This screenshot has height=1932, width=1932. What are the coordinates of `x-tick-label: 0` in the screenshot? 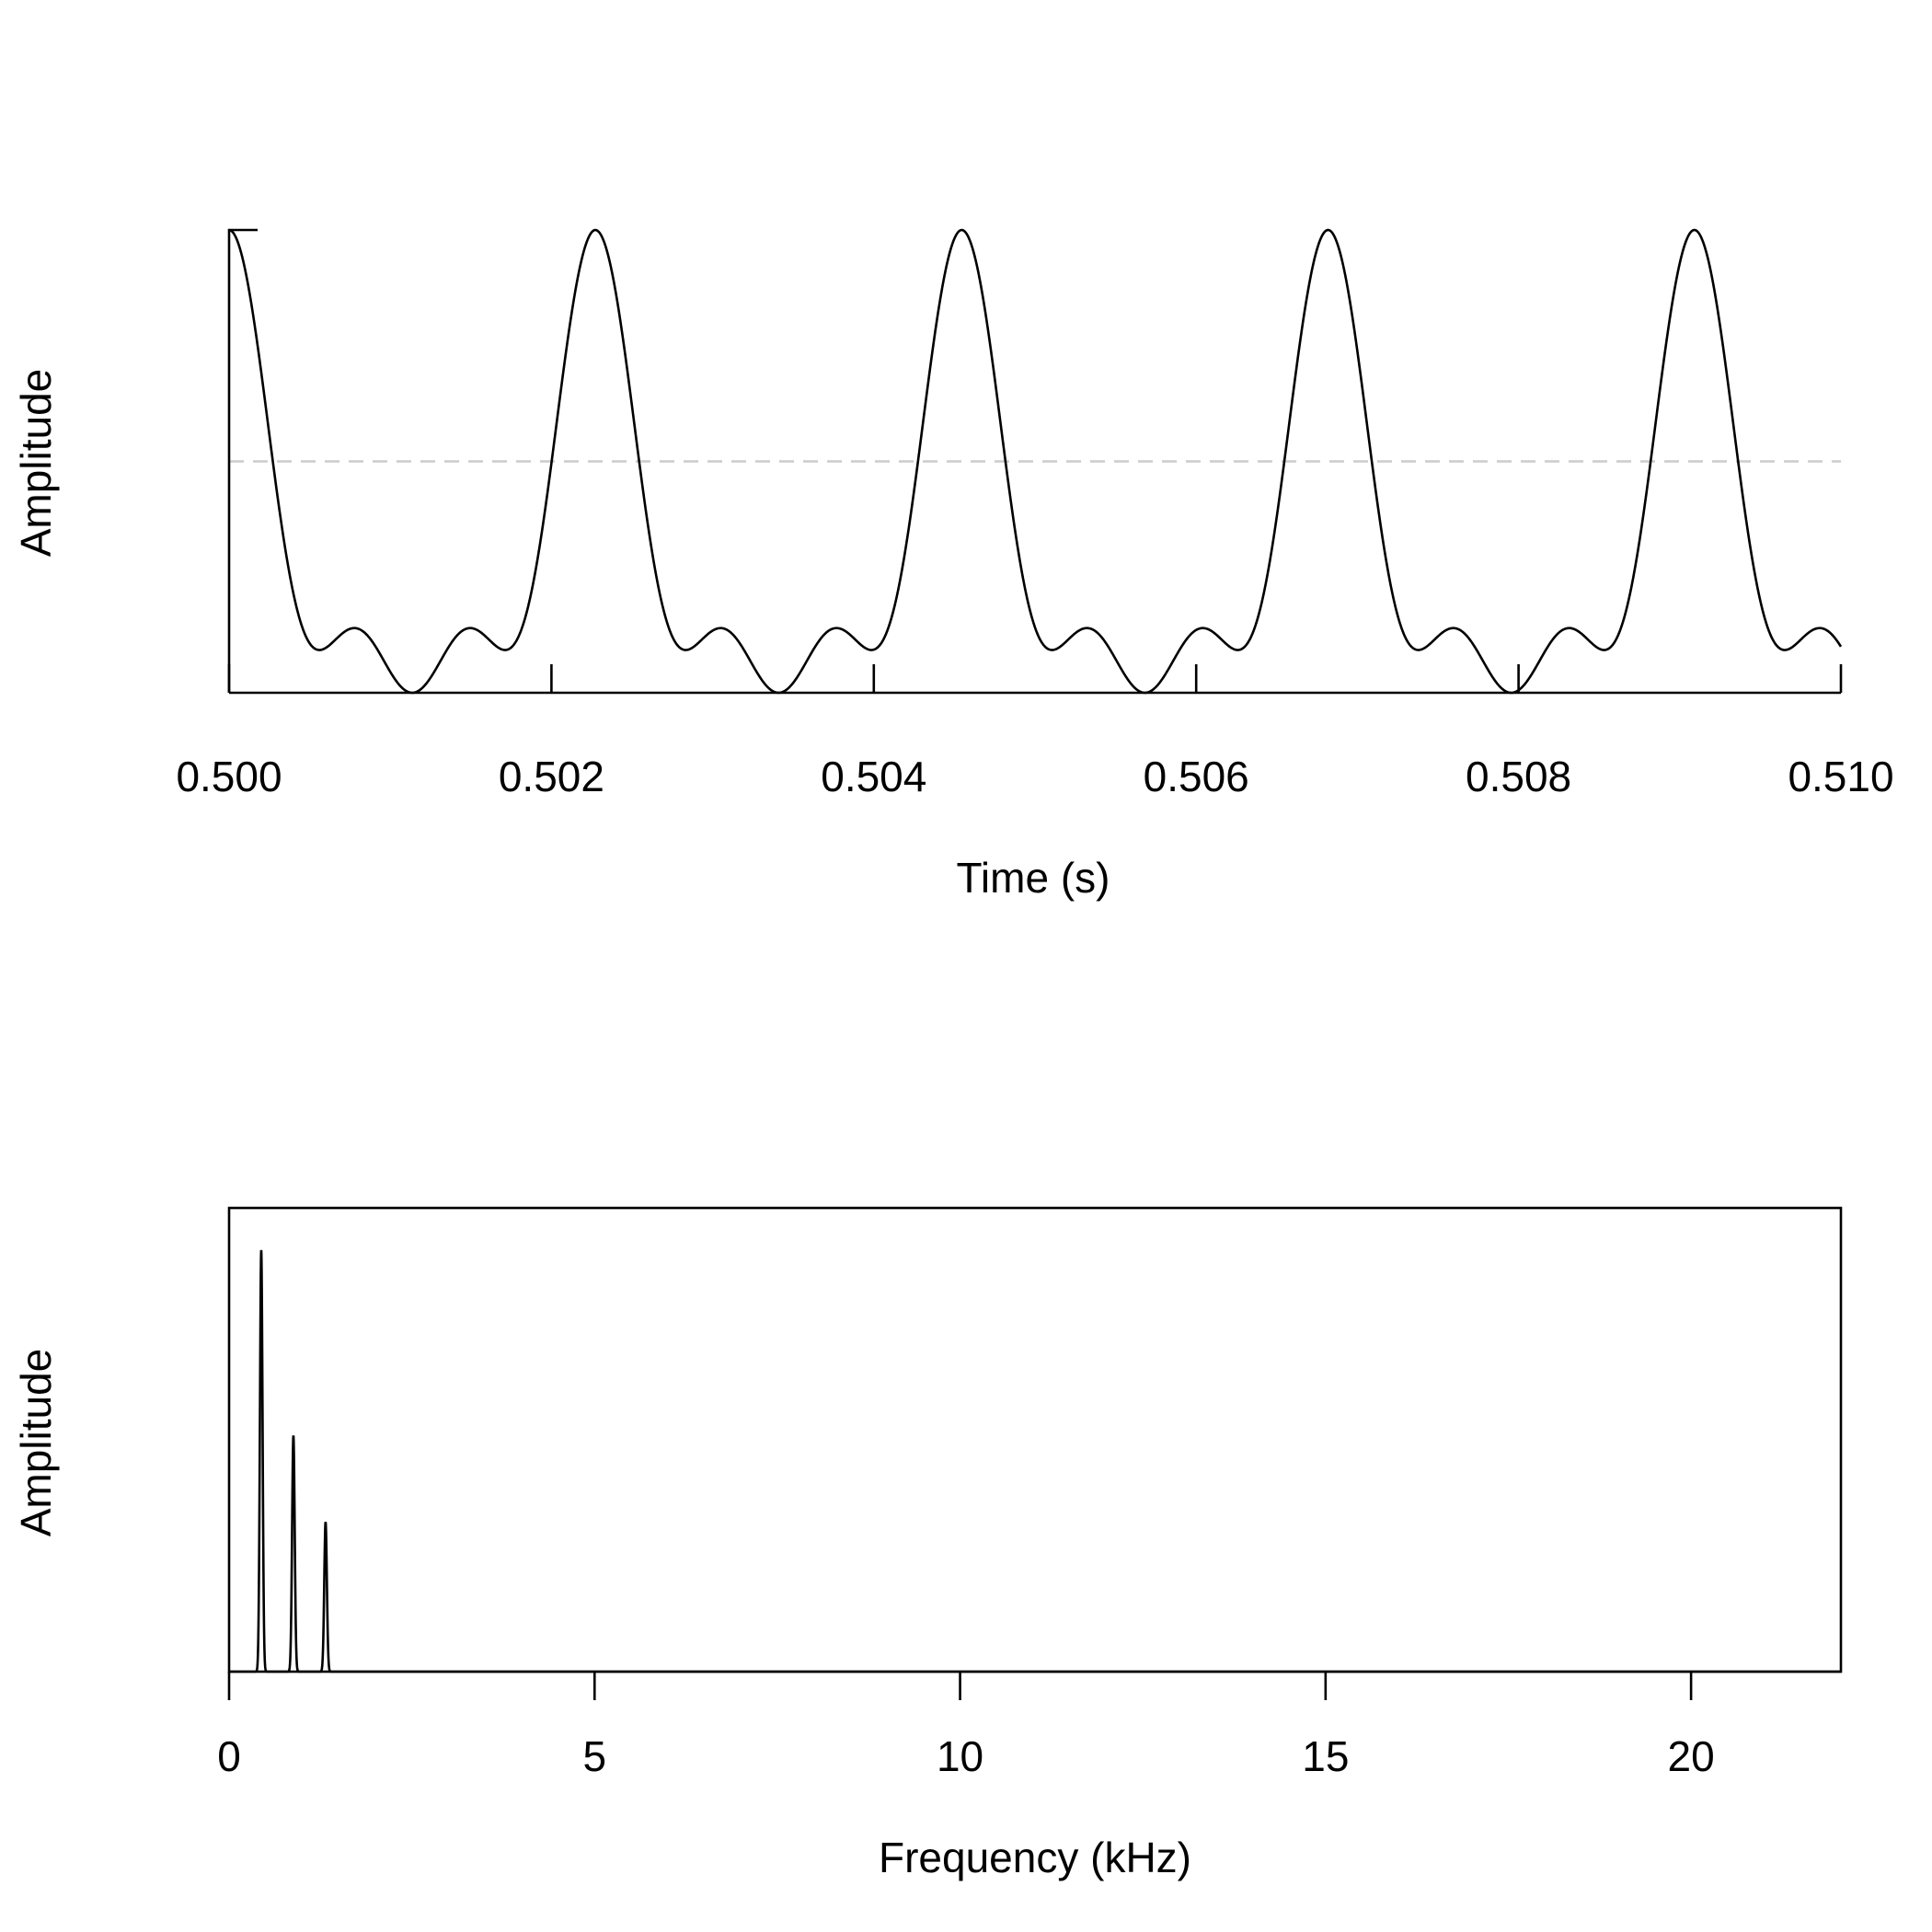 It's located at (229, 1756).